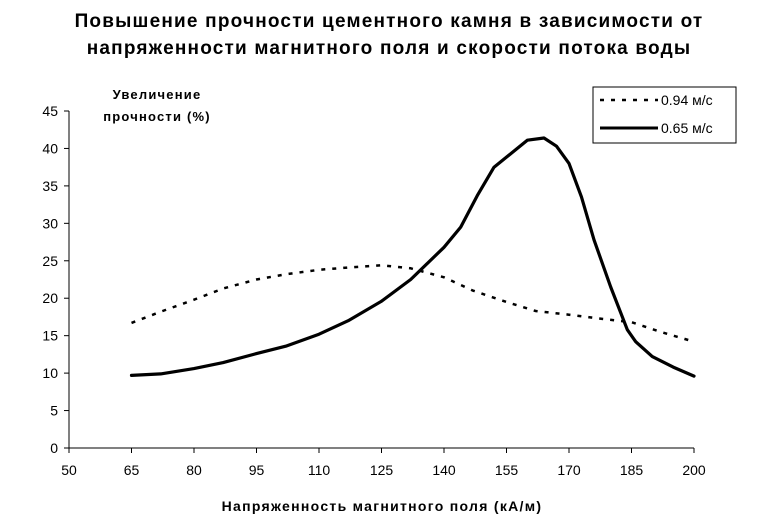  What do you see at coordinates (132, 470) in the screenshot?
I see `x-tick-label: 65` at bounding box center [132, 470].